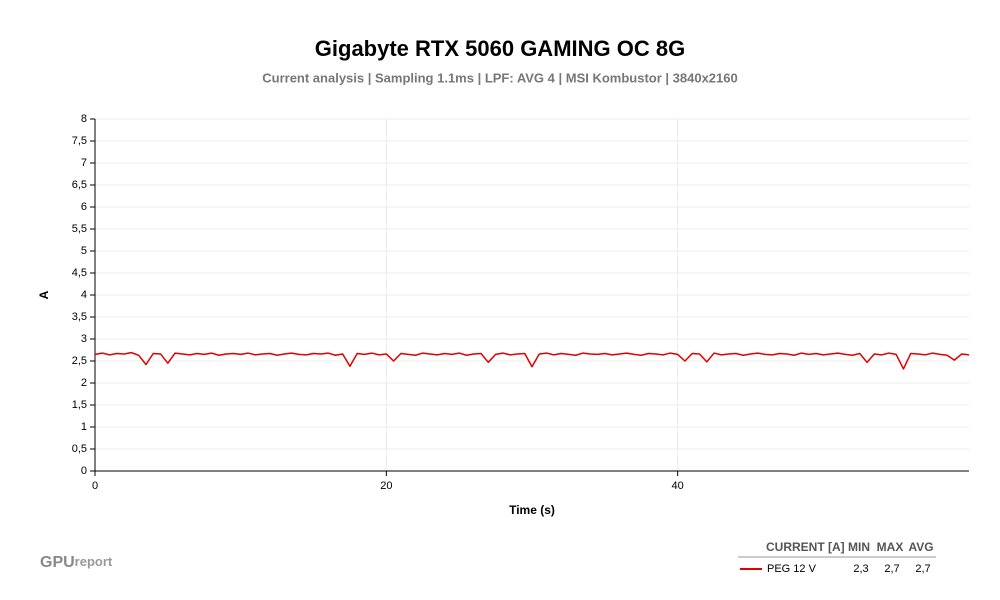  I want to click on x-tick-label: 20, so click(386, 486).